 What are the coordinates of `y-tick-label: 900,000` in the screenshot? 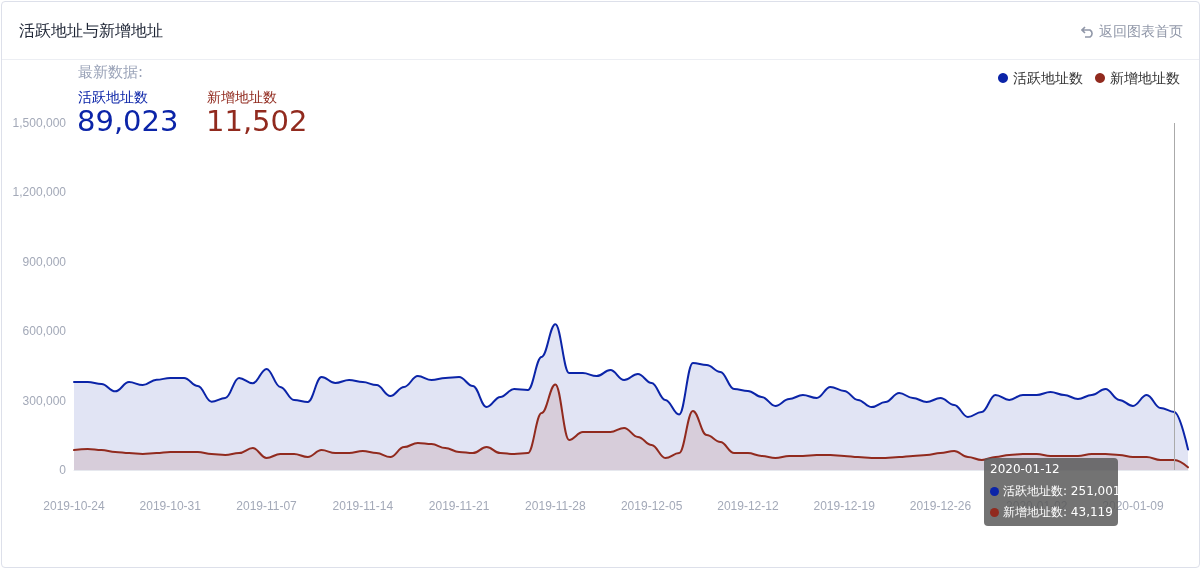 It's located at (44, 261).